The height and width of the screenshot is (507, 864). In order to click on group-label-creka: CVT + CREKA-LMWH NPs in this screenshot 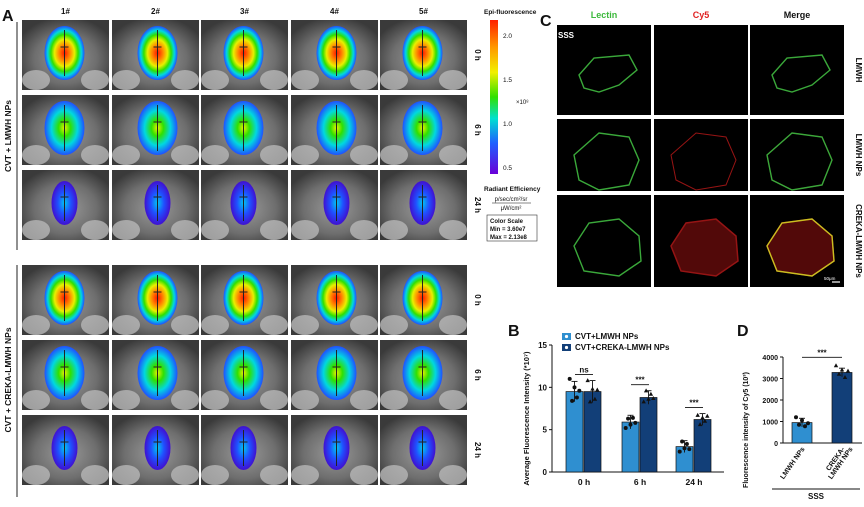, I will do `click(8, 379)`.